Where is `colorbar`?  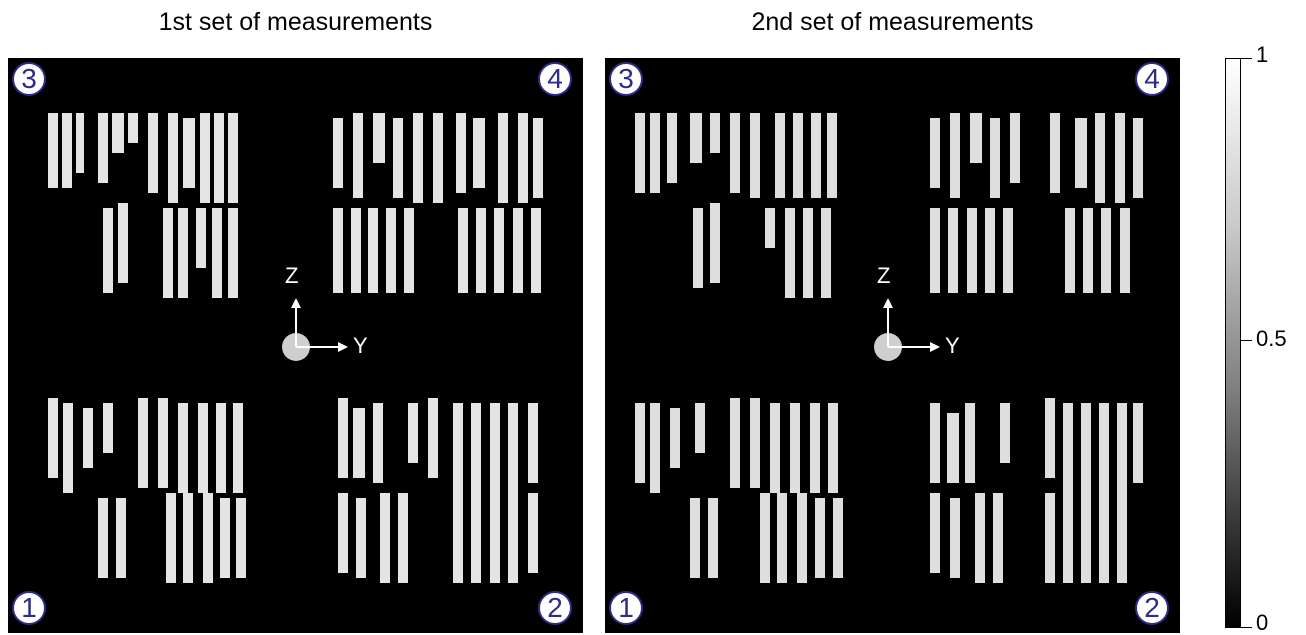
colorbar is located at coordinates (1233, 343).